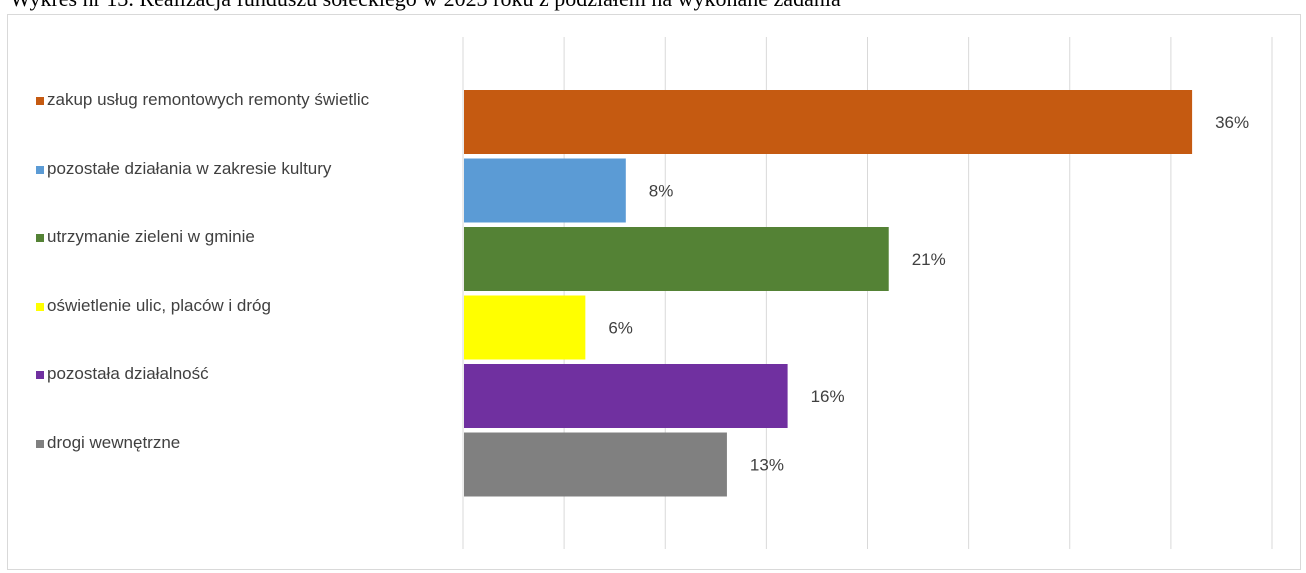 The height and width of the screenshot is (573, 1306). Describe the element at coordinates (828, 396) in the screenshot. I see `data-label: 16%` at that location.